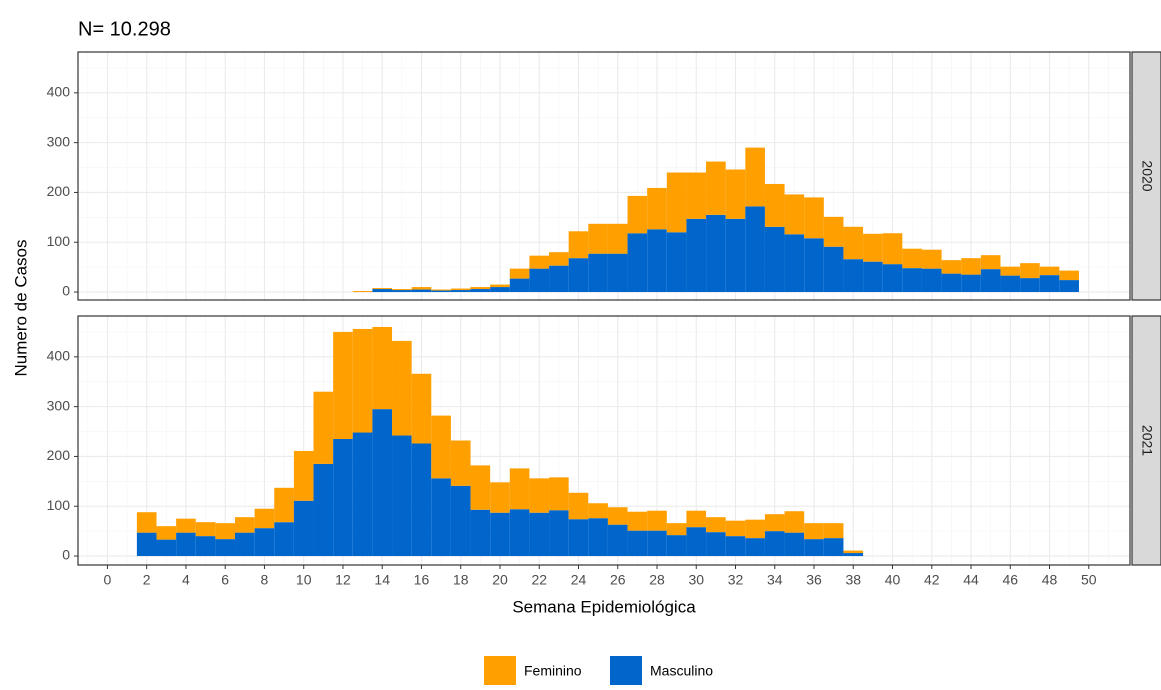 This screenshot has width=1161, height=690. Describe the element at coordinates (422, 580) in the screenshot. I see `x-tick-label: 16` at that location.